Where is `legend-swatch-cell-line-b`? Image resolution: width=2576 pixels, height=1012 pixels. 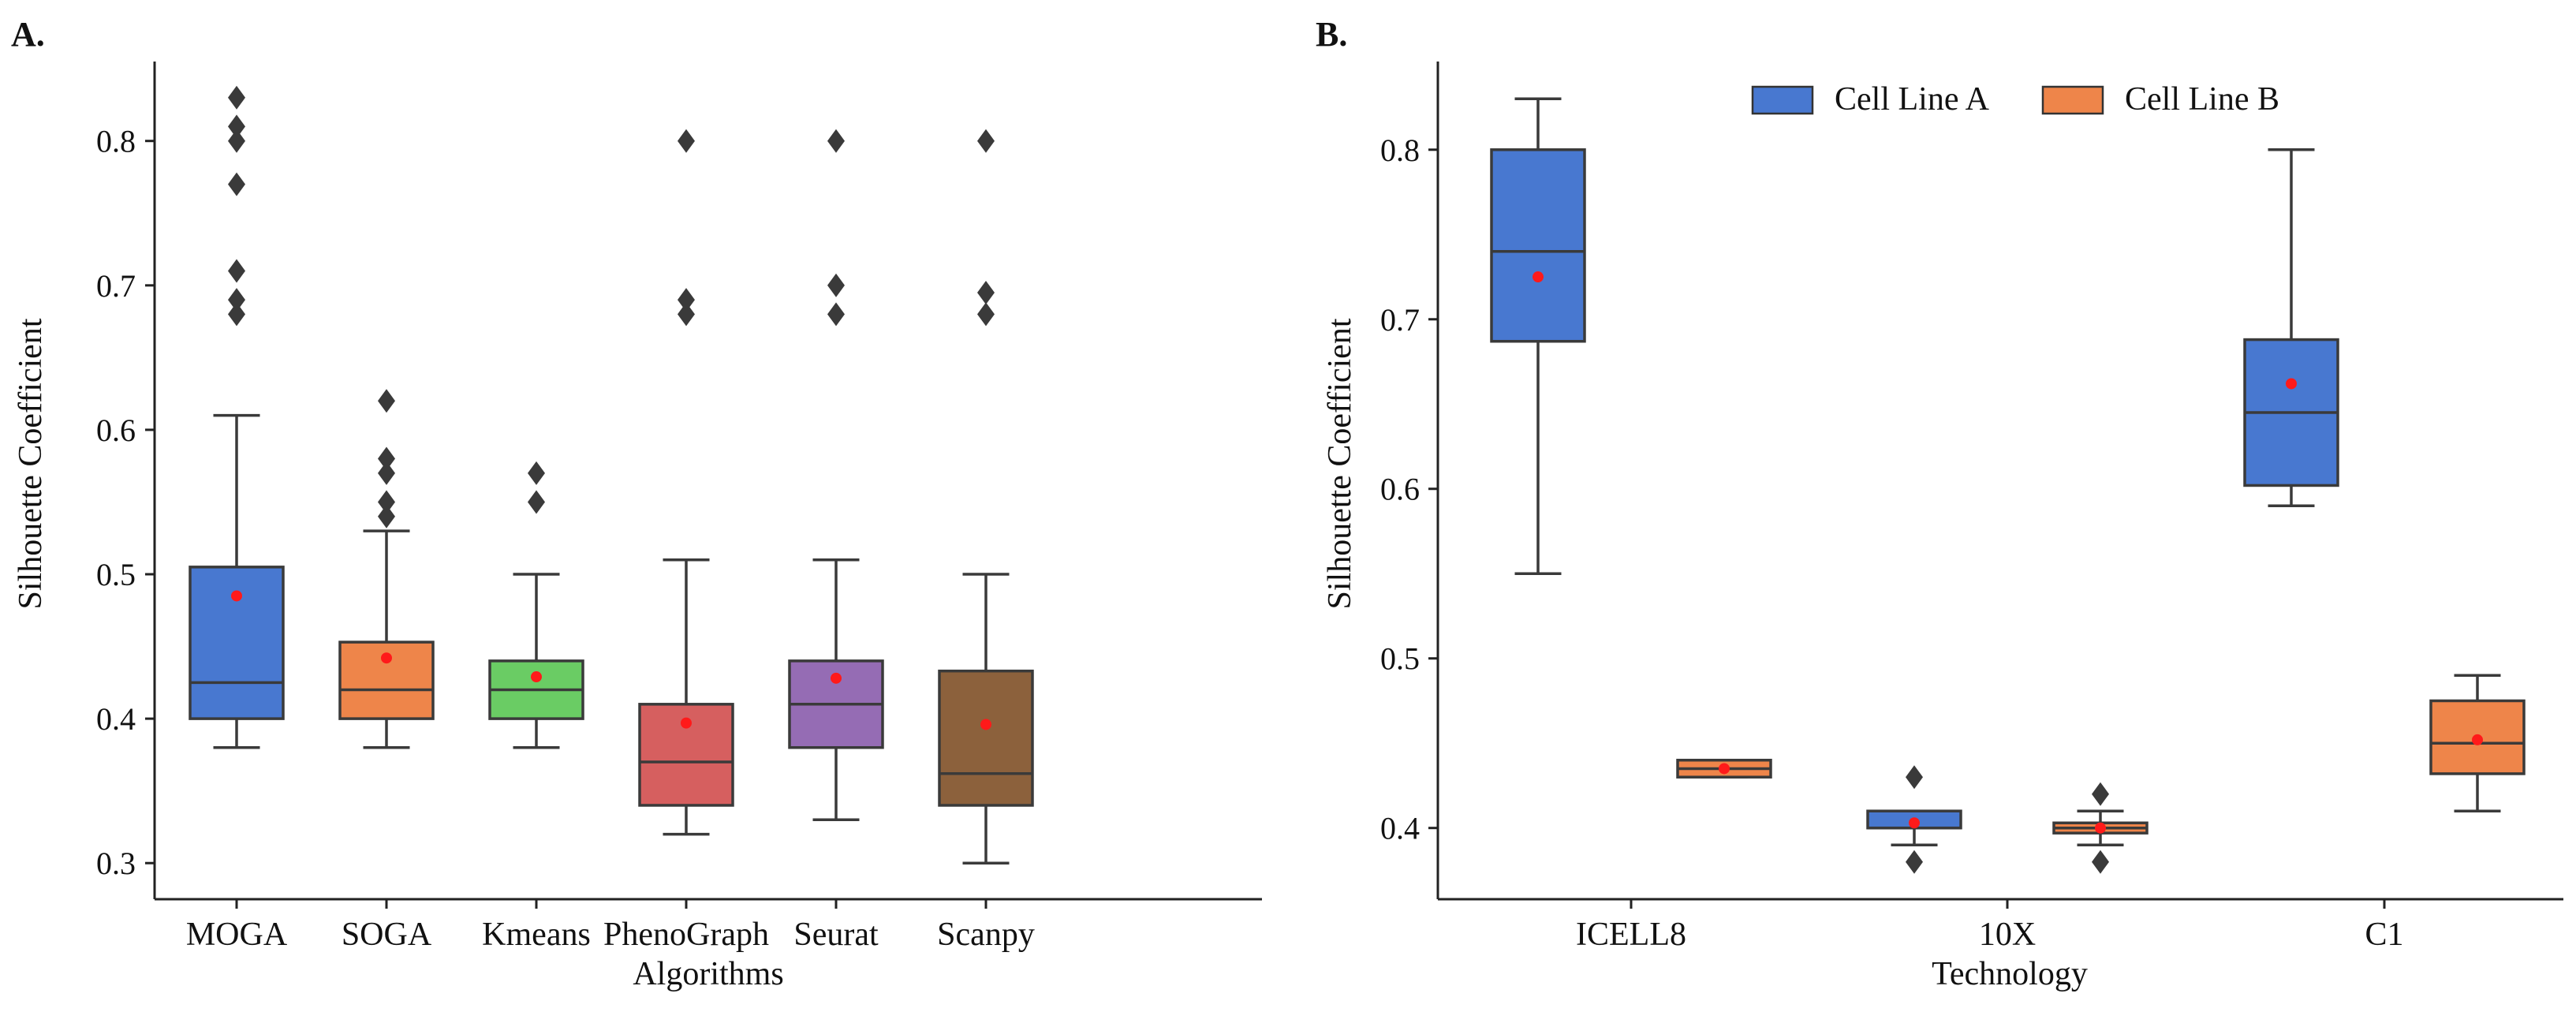 legend-swatch-cell-line-b is located at coordinates (2072, 100).